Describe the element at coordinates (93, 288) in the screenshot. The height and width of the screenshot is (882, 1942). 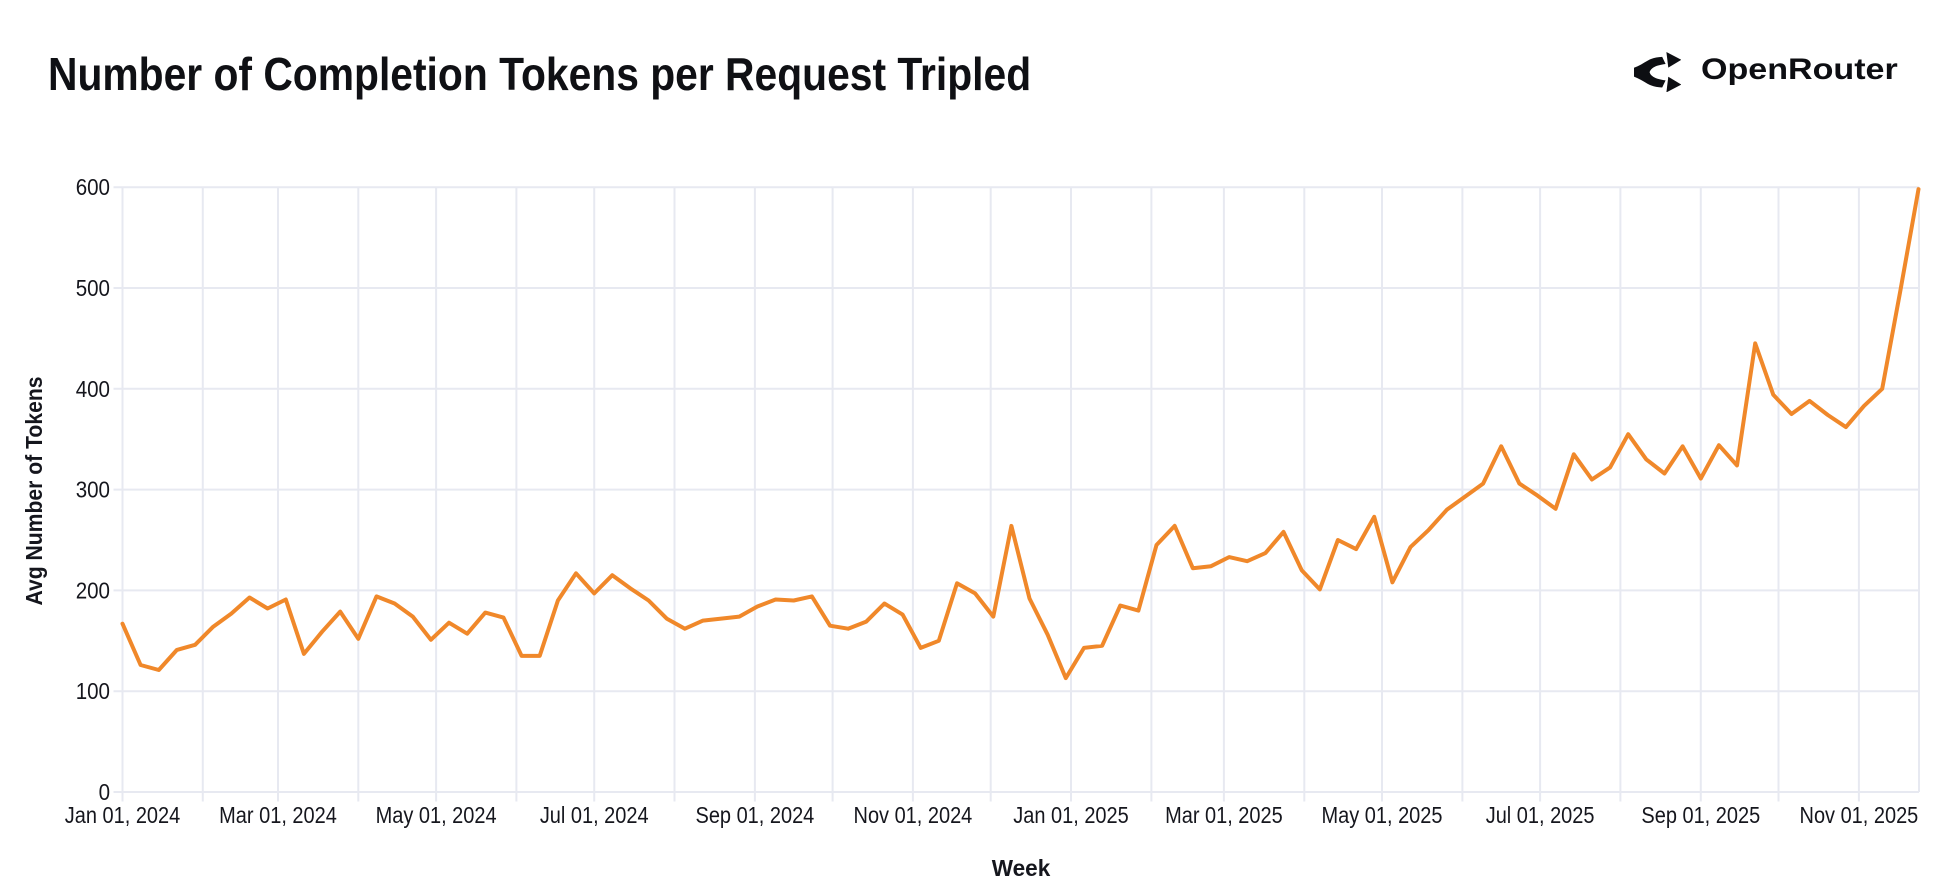
I see `svg-text: 500` at that location.